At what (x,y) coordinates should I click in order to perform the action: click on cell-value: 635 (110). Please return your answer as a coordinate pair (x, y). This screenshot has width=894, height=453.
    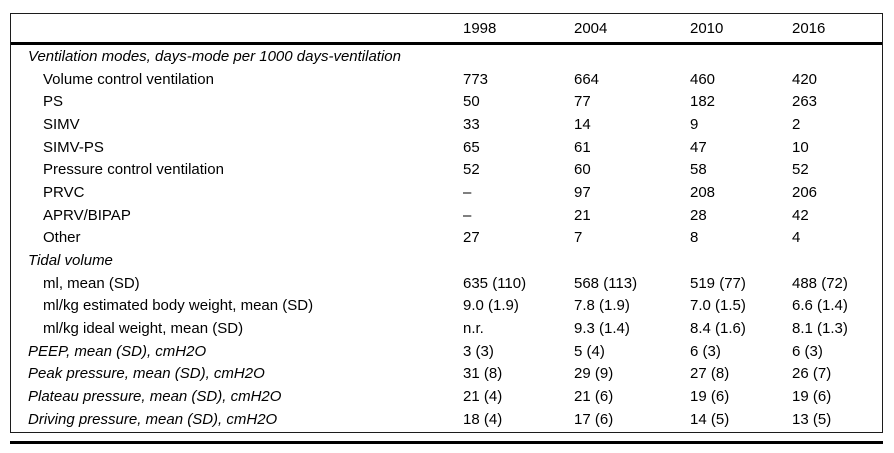
    Looking at the image, I should click on (495, 283).